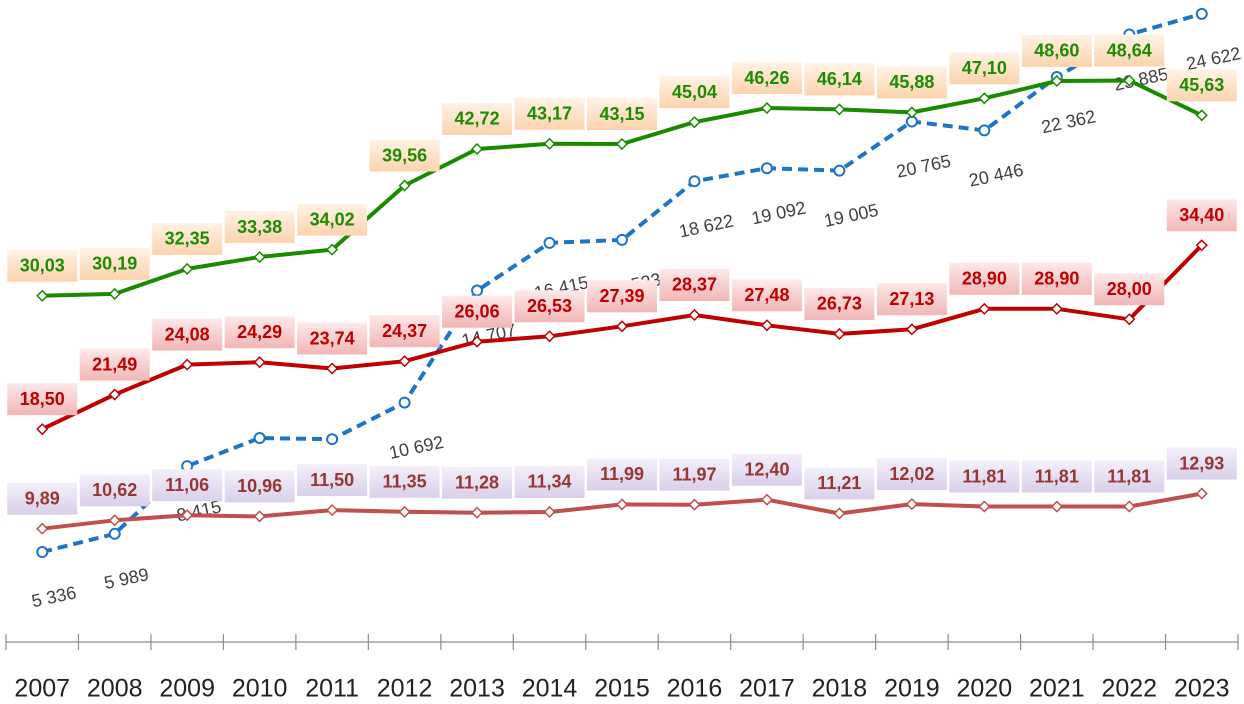  Describe the element at coordinates (405, 689) in the screenshot. I see `x-tick-label: 2012` at that location.